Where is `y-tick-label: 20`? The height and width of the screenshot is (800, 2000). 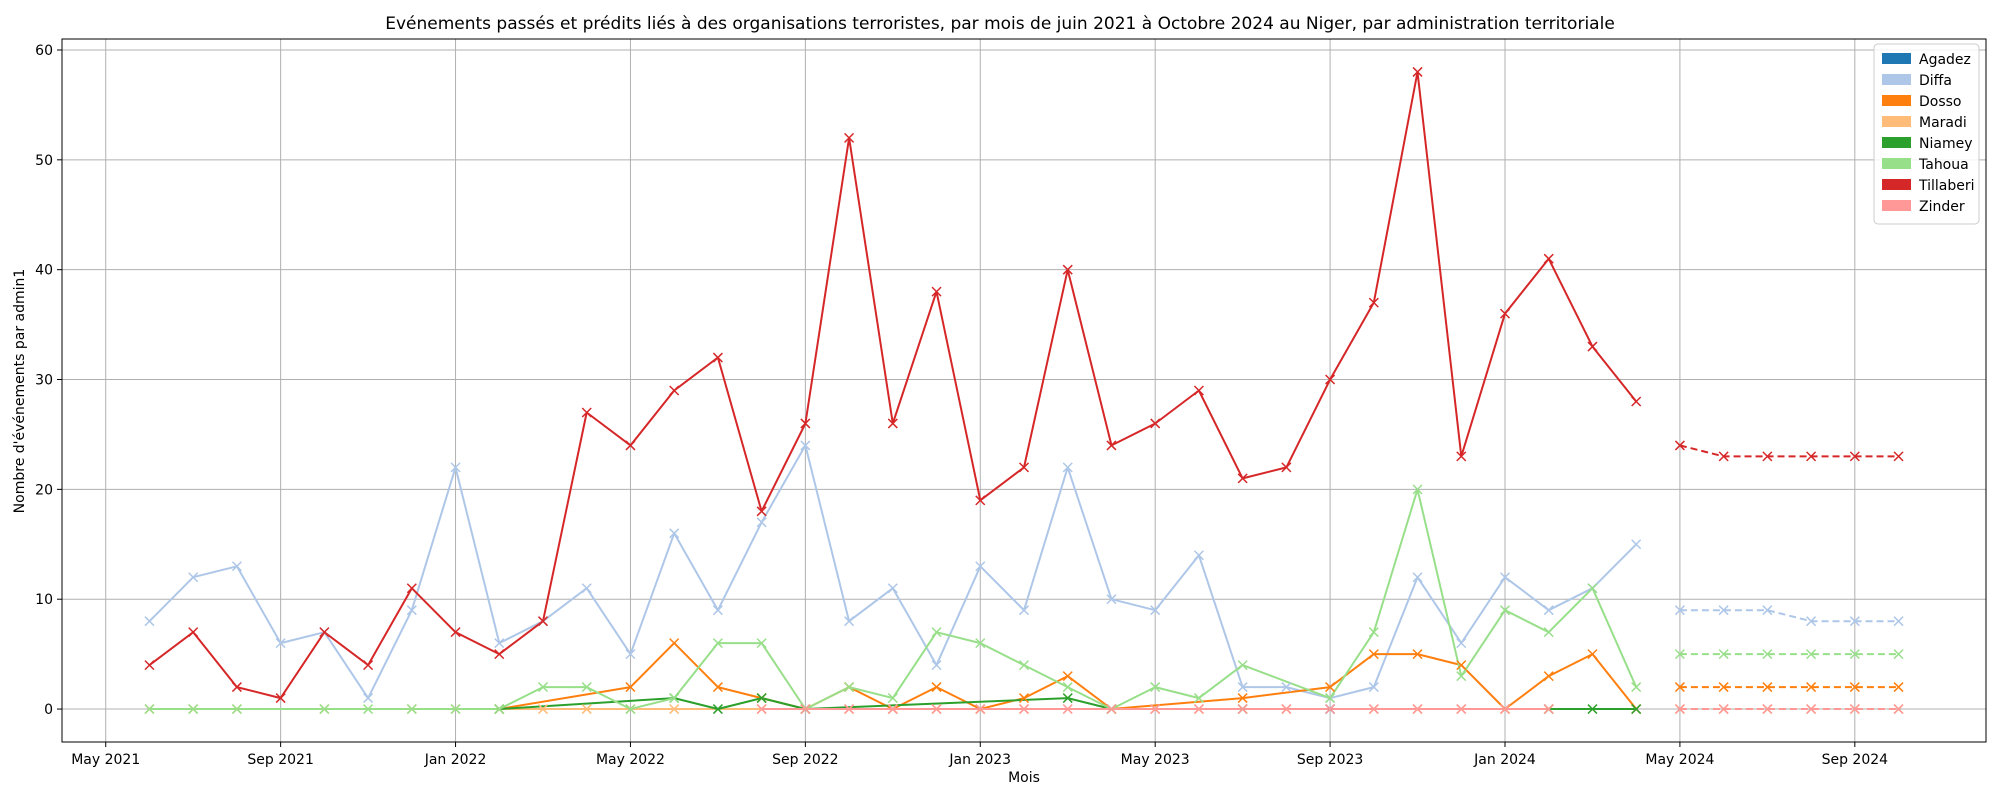 y-tick-label: 20 is located at coordinates (44, 490).